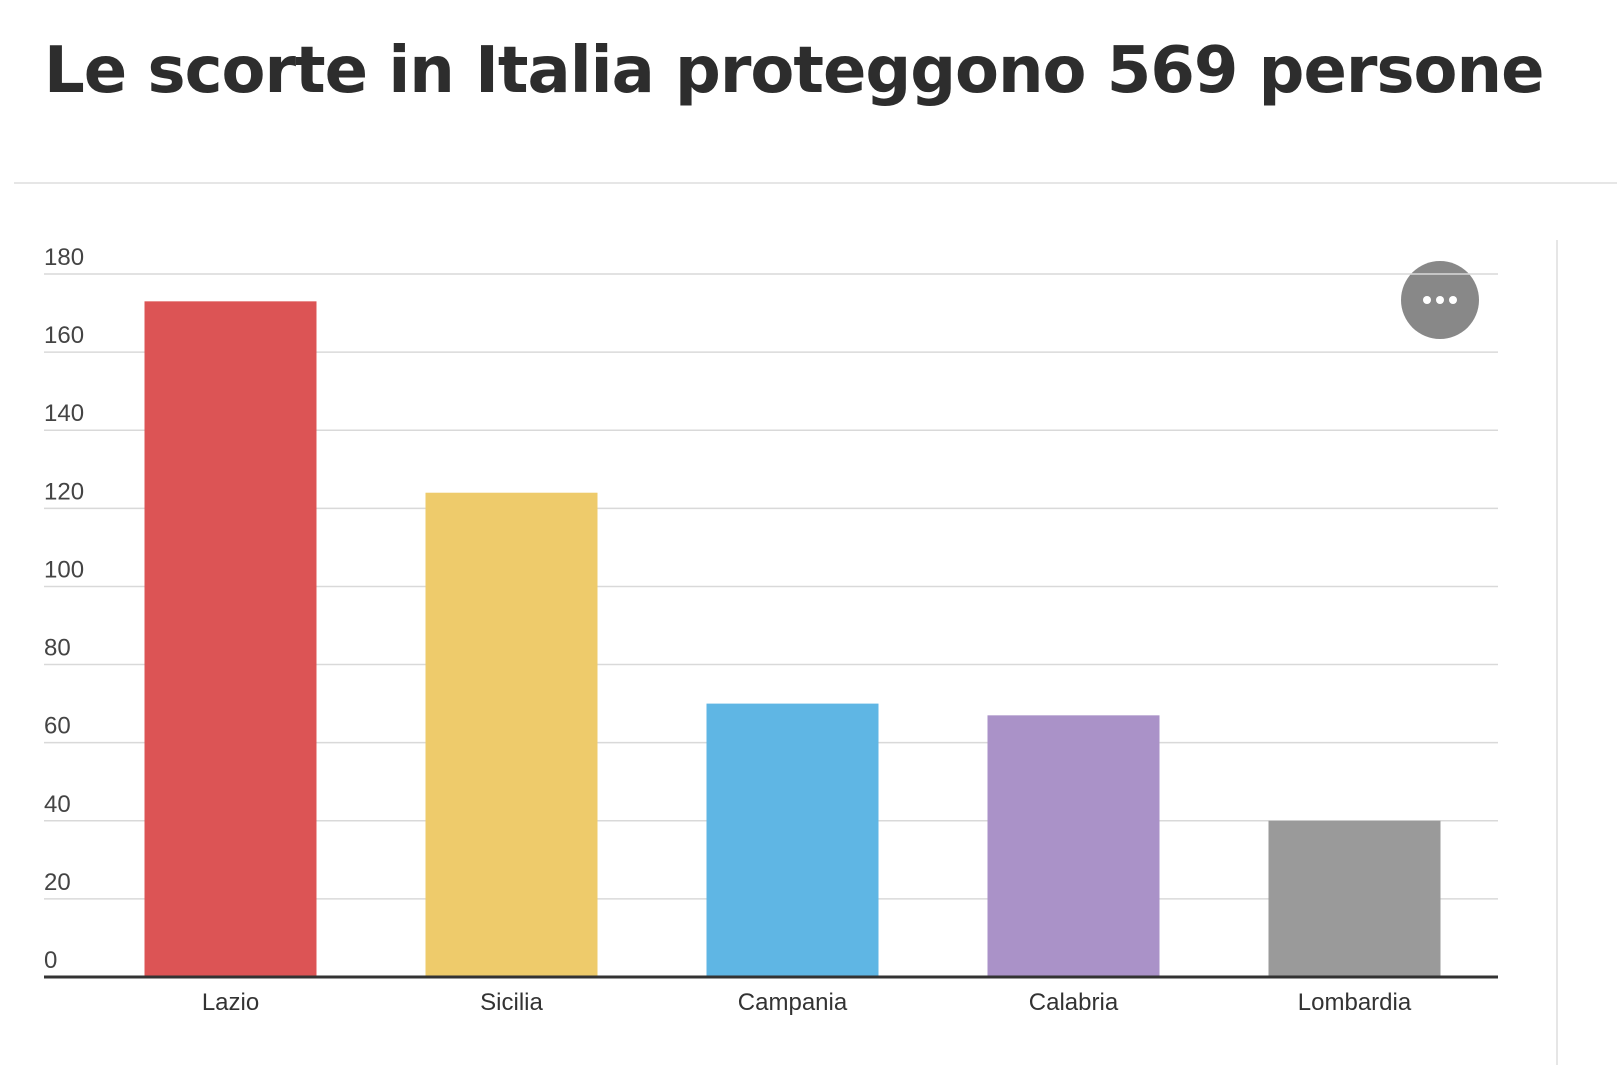 The image size is (1617, 1065). Describe the element at coordinates (1355, 1002) in the screenshot. I see `x-tick-label: Lombardia` at that location.